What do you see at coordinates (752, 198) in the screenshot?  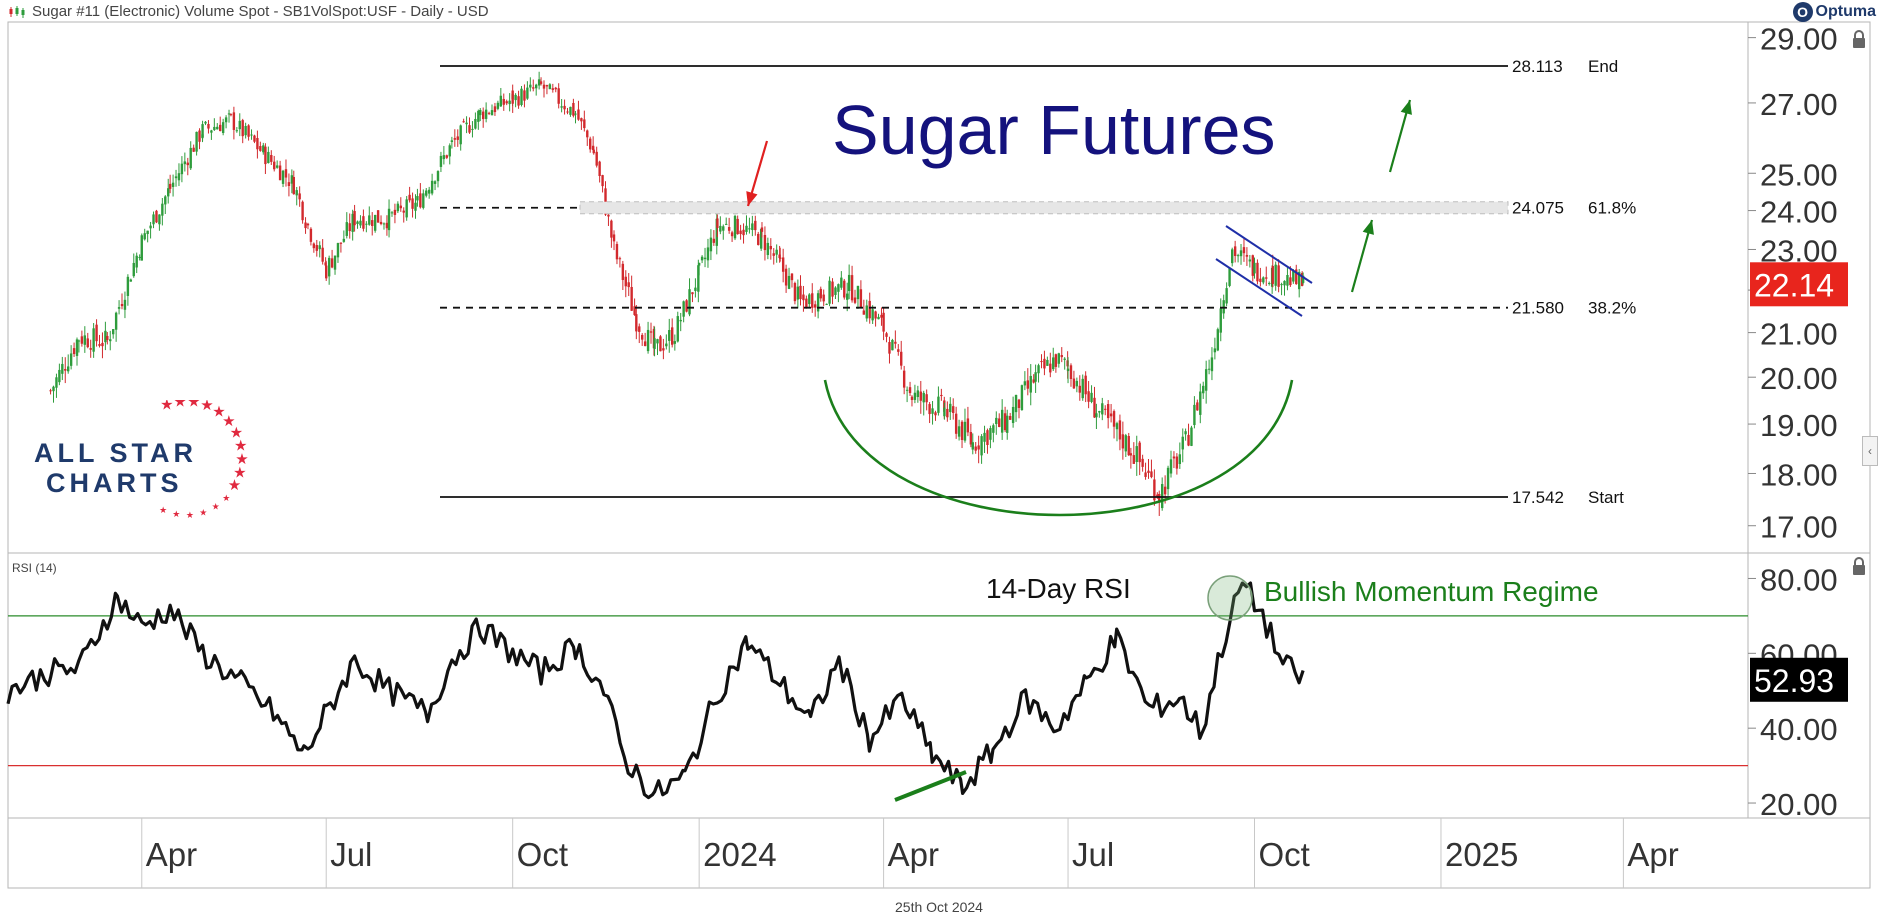 I see `red-down-arrow` at bounding box center [752, 198].